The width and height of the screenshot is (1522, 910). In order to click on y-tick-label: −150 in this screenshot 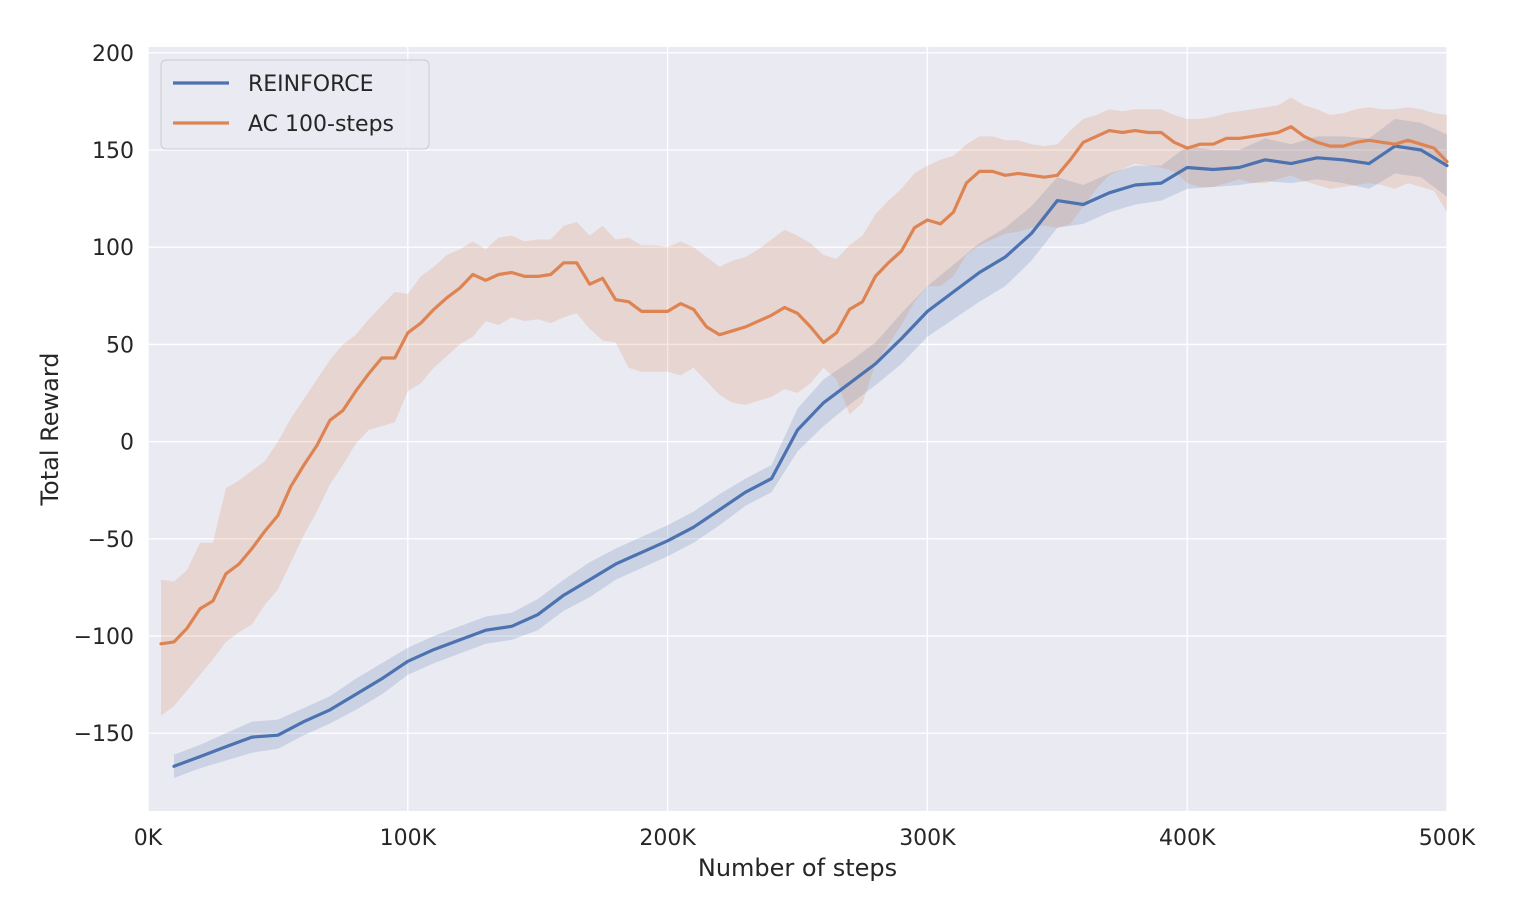, I will do `click(104, 734)`.